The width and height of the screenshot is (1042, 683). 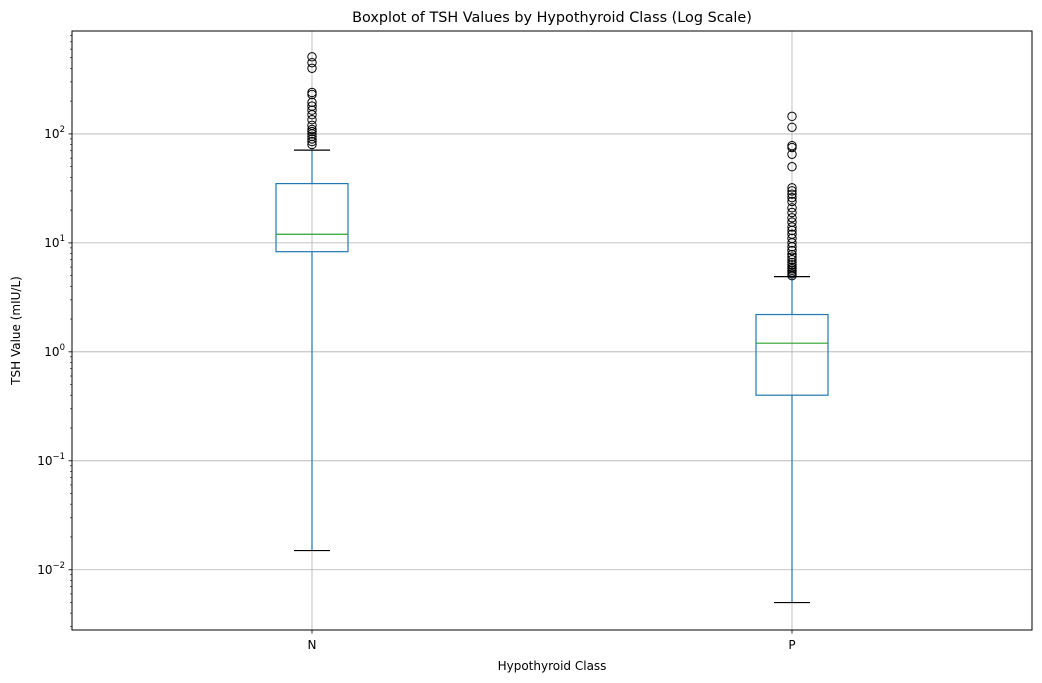 What do you see at coordinates (312, 645) in the screenshot?
I see `x-tick-label: N` at bounding box center [312, 645].